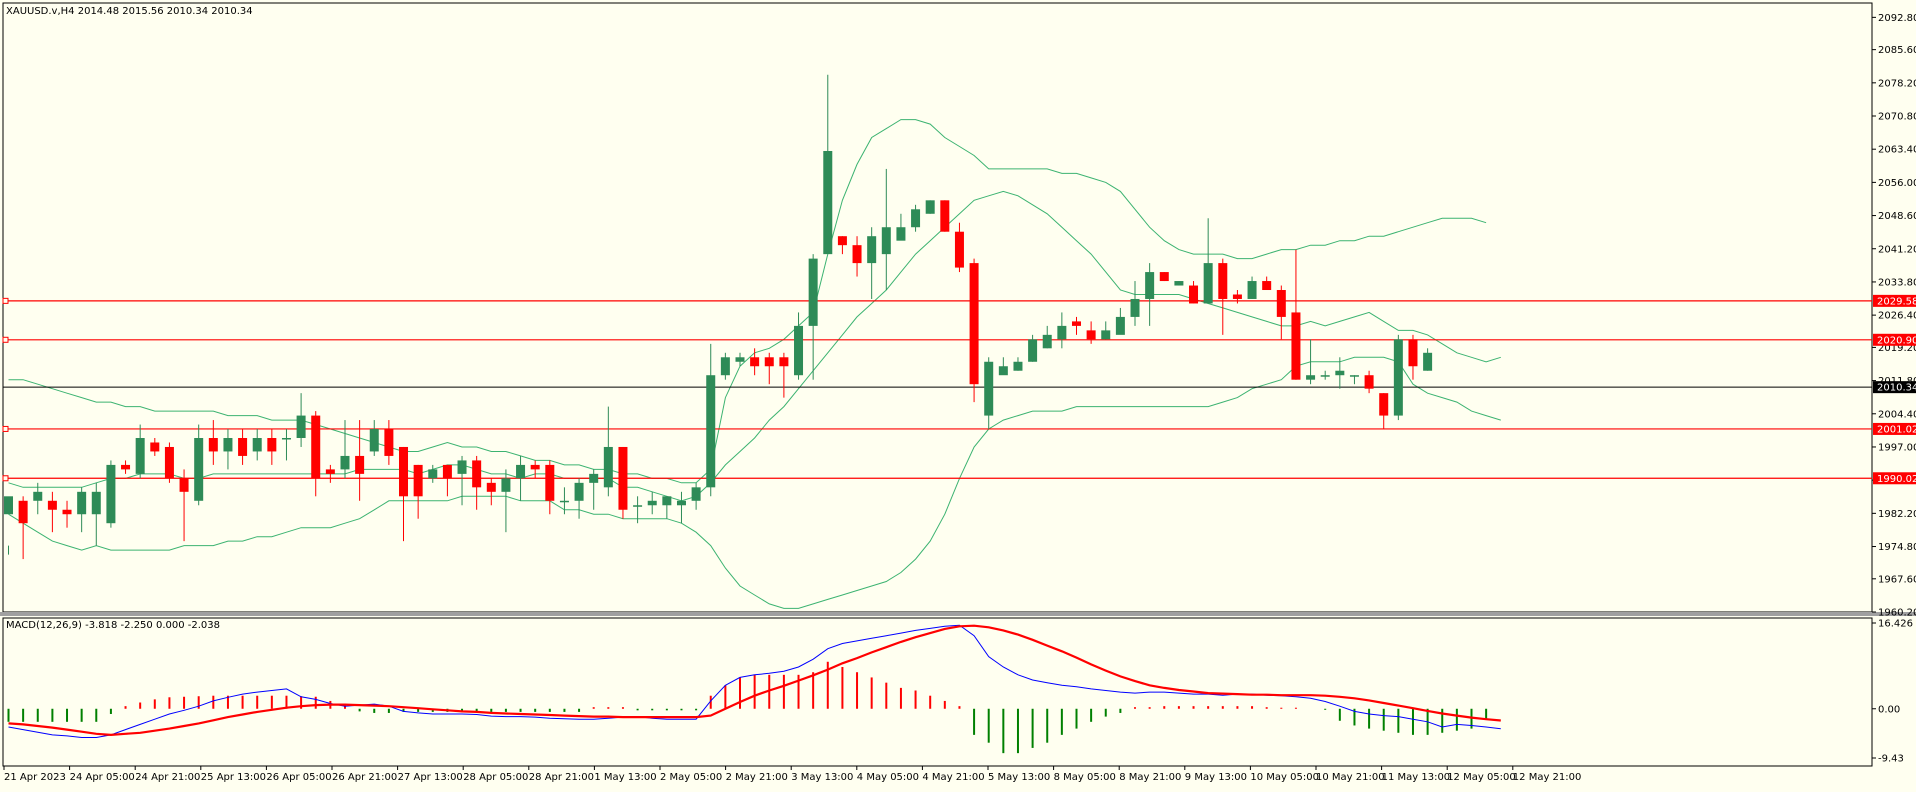 This screenshot has width=1916, height=792. What do you see at coordinates (953, 777) in the screenshot?
I see `time-tick-label: 4 May 21:00` at bounding box center [953, 777].